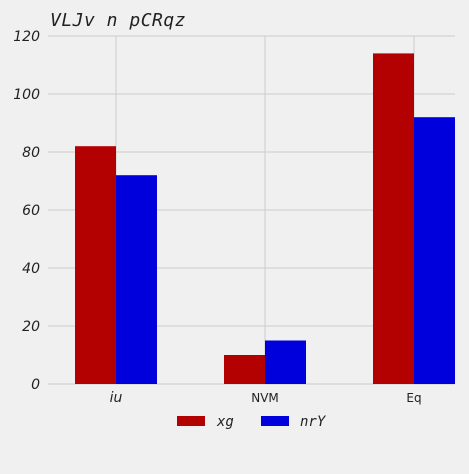  What do you see at coordinates (434, 250) in the screenshot?
I see `bar-nrY-Eq` at bounding box center [434, 250].